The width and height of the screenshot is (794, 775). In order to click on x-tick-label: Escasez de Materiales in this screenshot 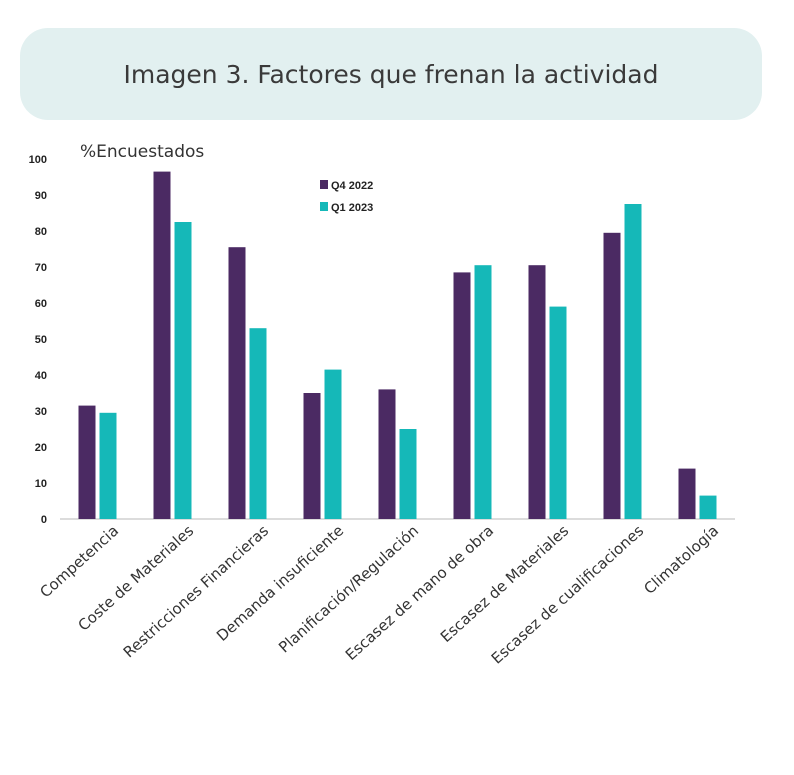, I will do `click(504, 583)`.